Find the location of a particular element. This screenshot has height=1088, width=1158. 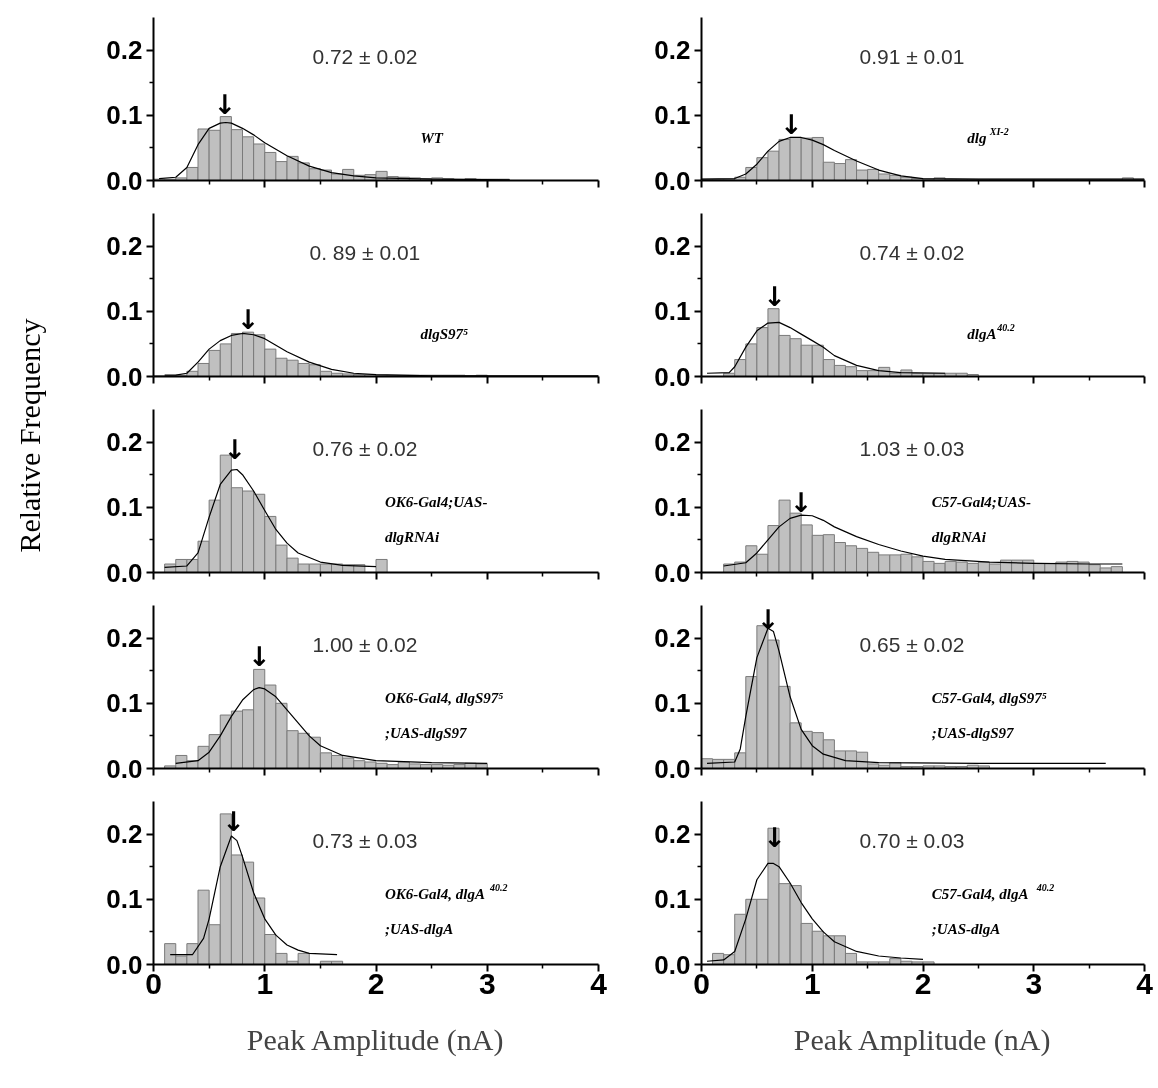

annotation: 1.03 ± 0.03 is located at coordinates (912, 449).